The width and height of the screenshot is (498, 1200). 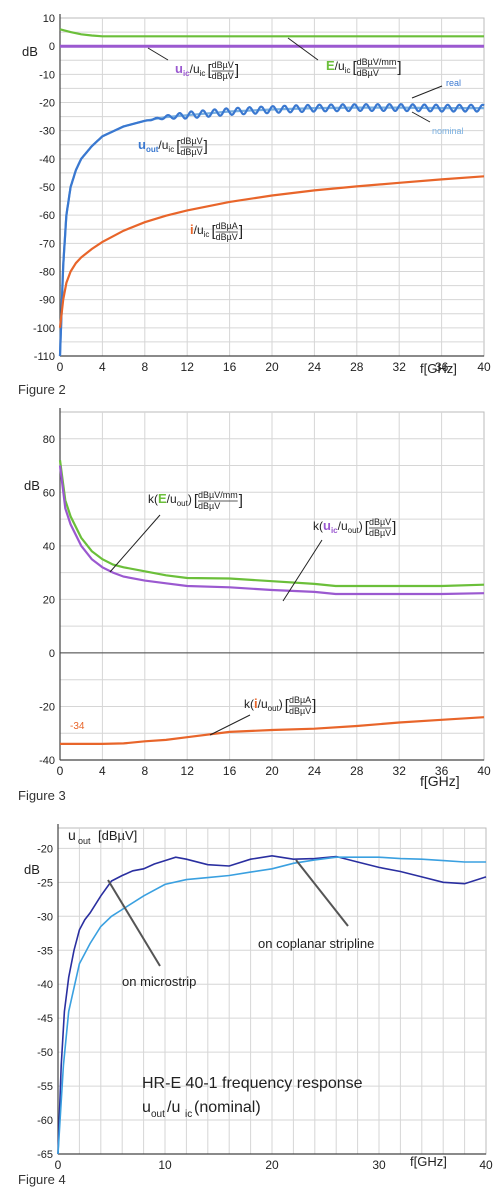 I want to click on svg-text: i, so click(x=256, y=703).